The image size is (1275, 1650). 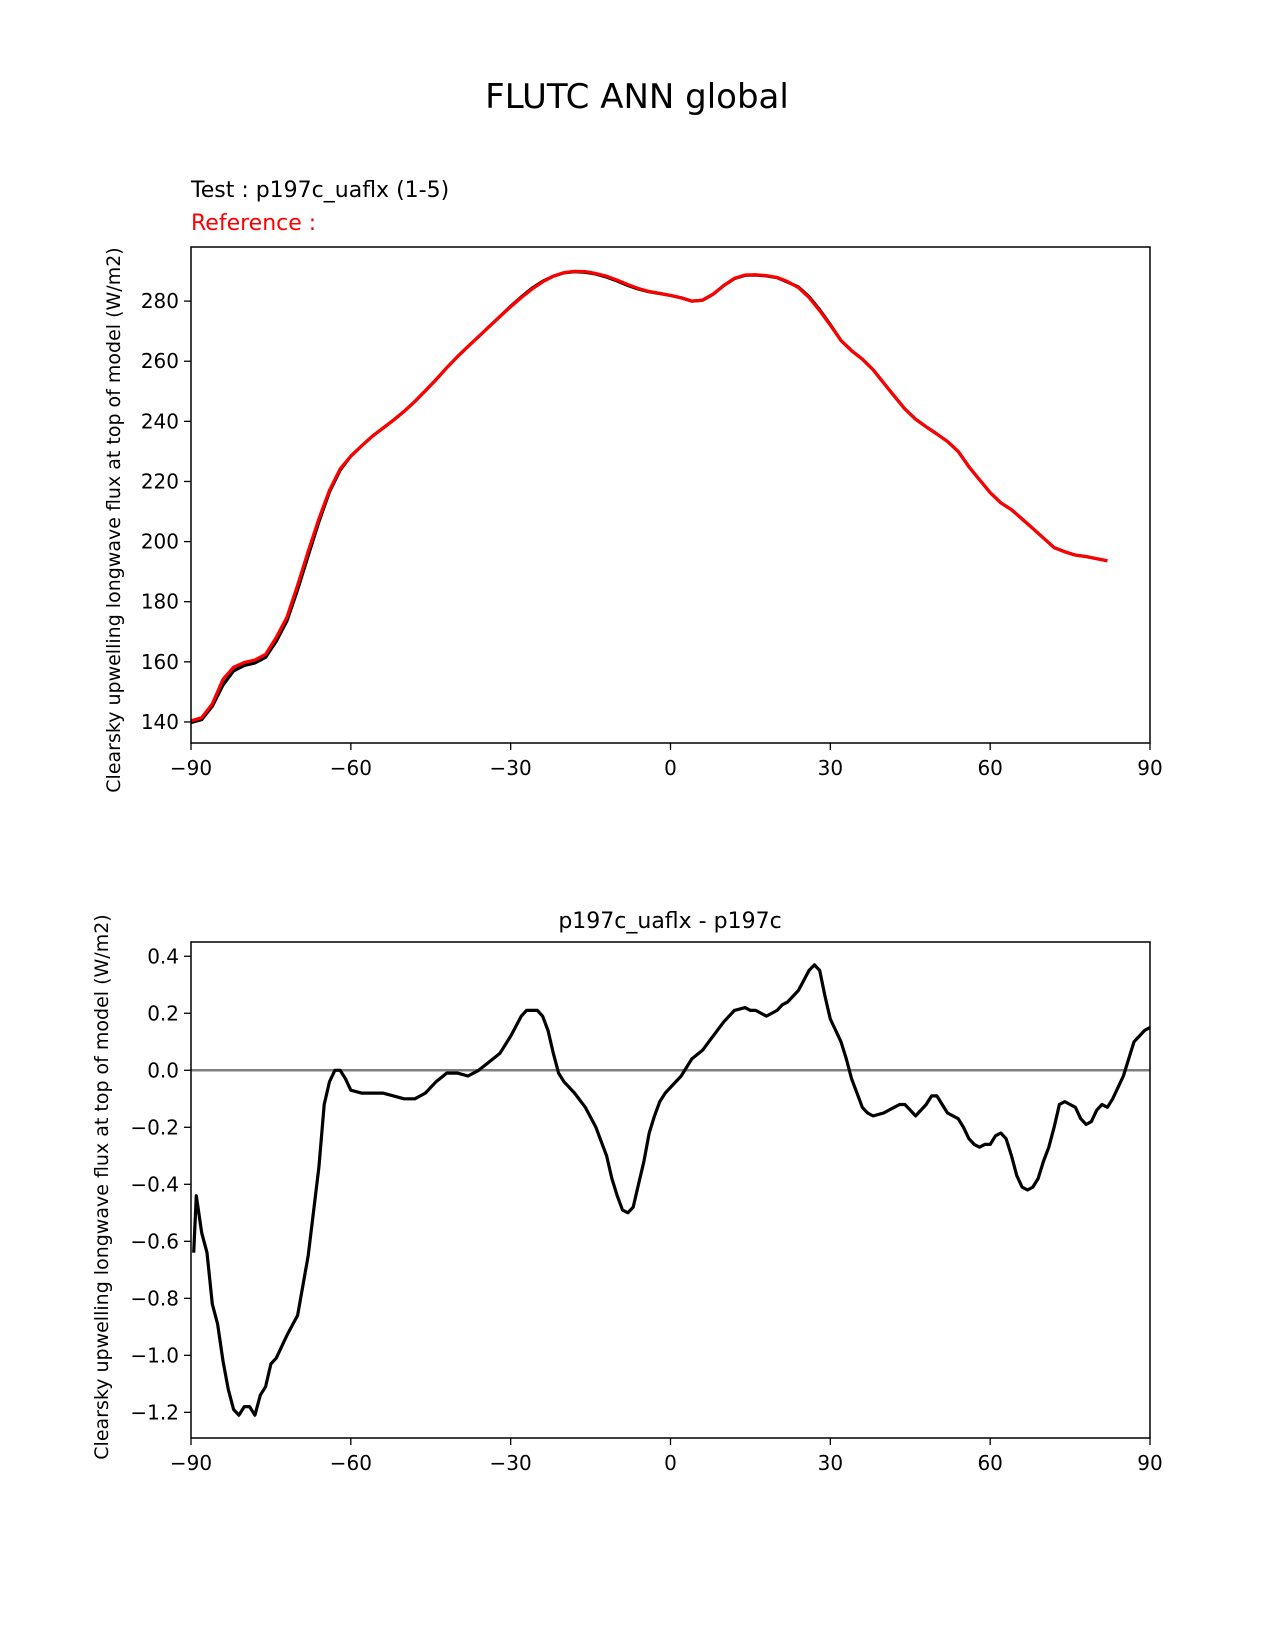 I want to click on y-tick-label: −0.8, so click(x=154, y=1298).